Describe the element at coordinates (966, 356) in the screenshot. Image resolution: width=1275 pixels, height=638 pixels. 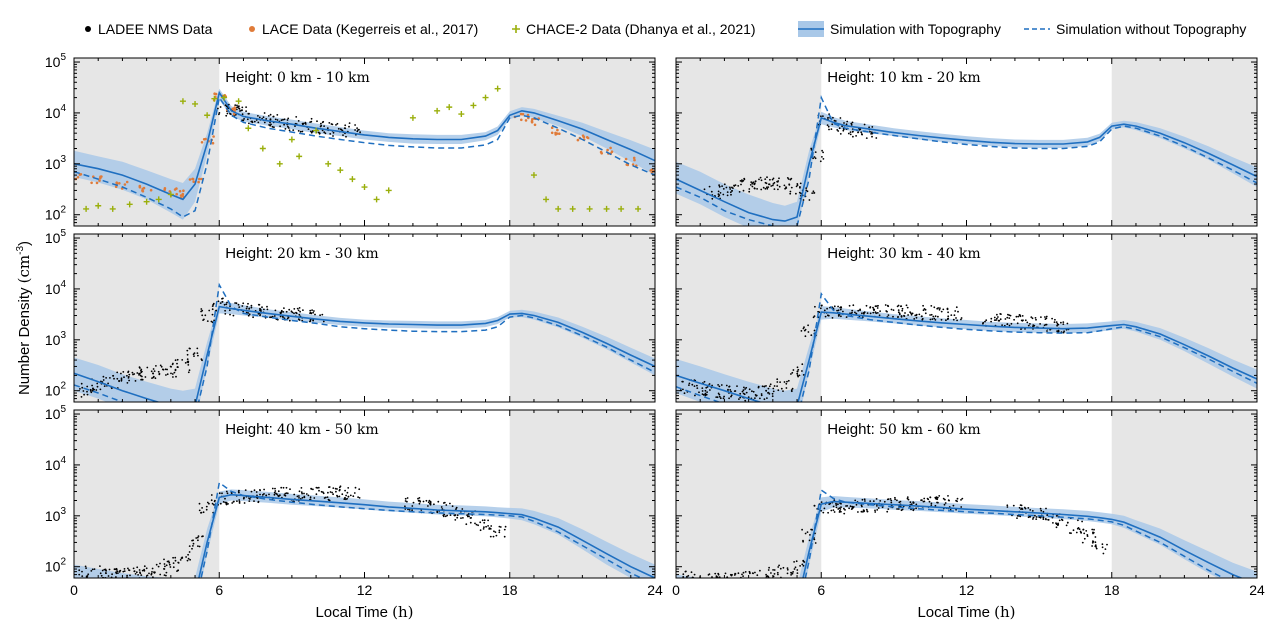
I see `sim-with-line` at that location.